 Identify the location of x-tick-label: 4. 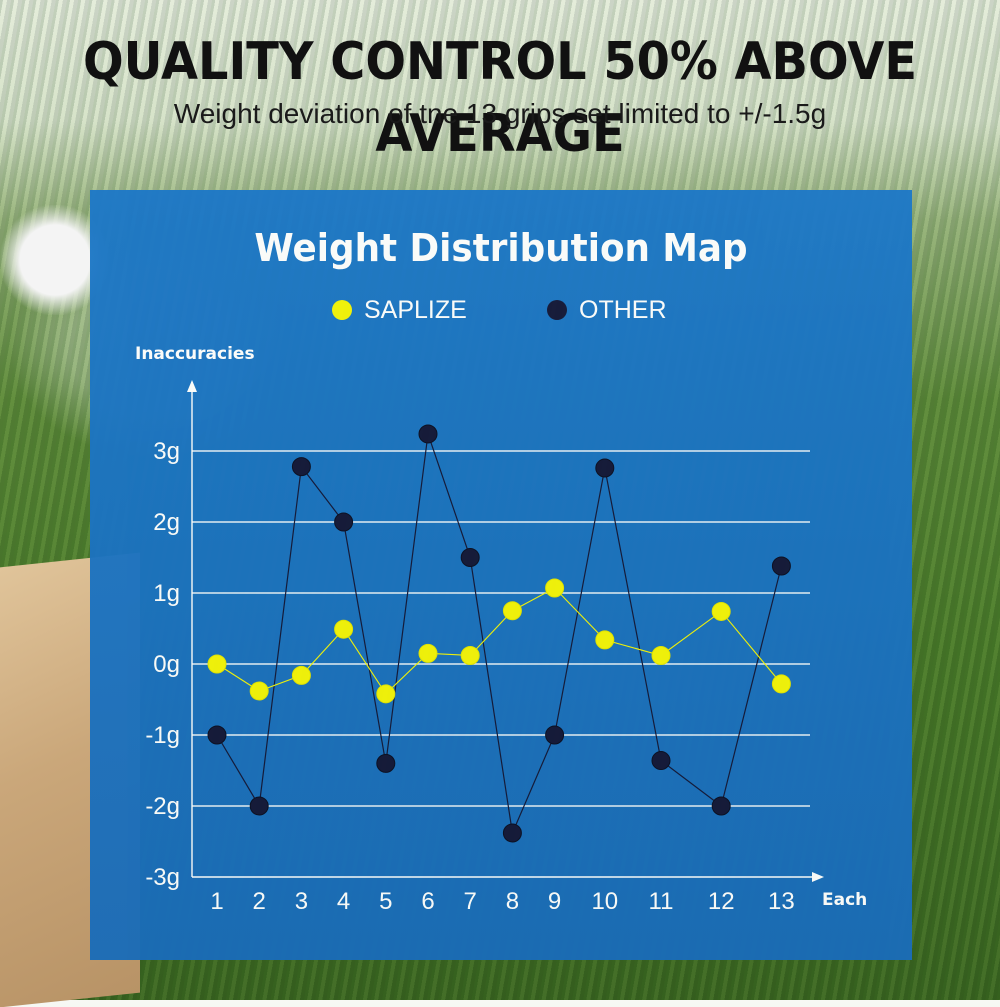
(343, 901).